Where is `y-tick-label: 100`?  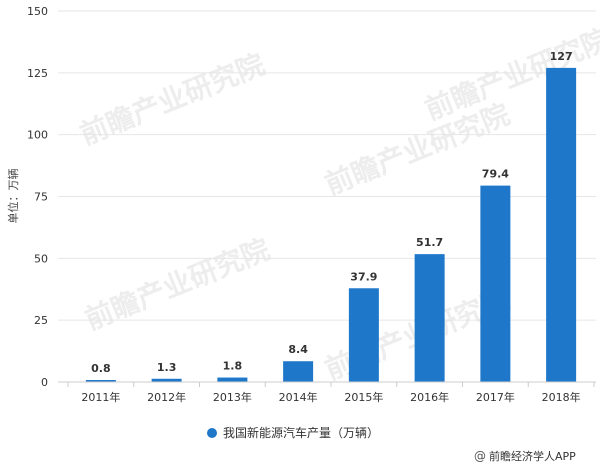
y-tick-label: 100 is located at coordinates (37, 135).